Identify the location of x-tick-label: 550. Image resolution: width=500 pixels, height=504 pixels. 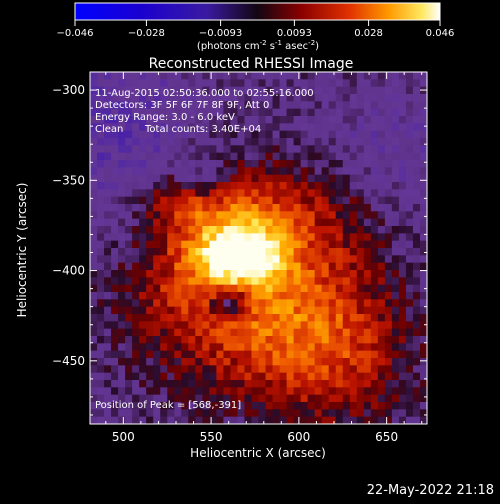
(211, 437).